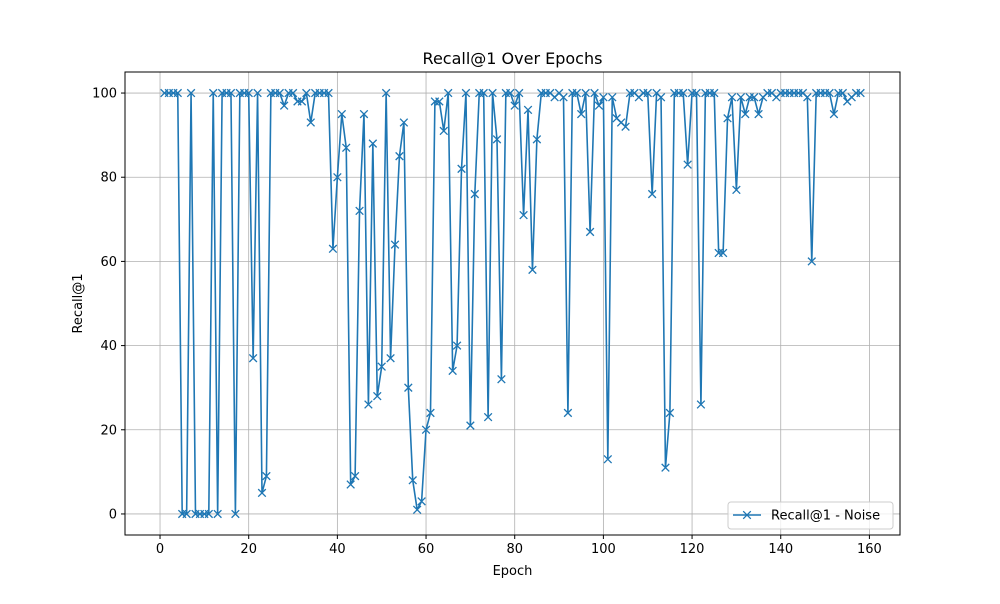 This screenshot has height=604, width=1000. I want to click on y-tick-label: 20, so click(108, 430).